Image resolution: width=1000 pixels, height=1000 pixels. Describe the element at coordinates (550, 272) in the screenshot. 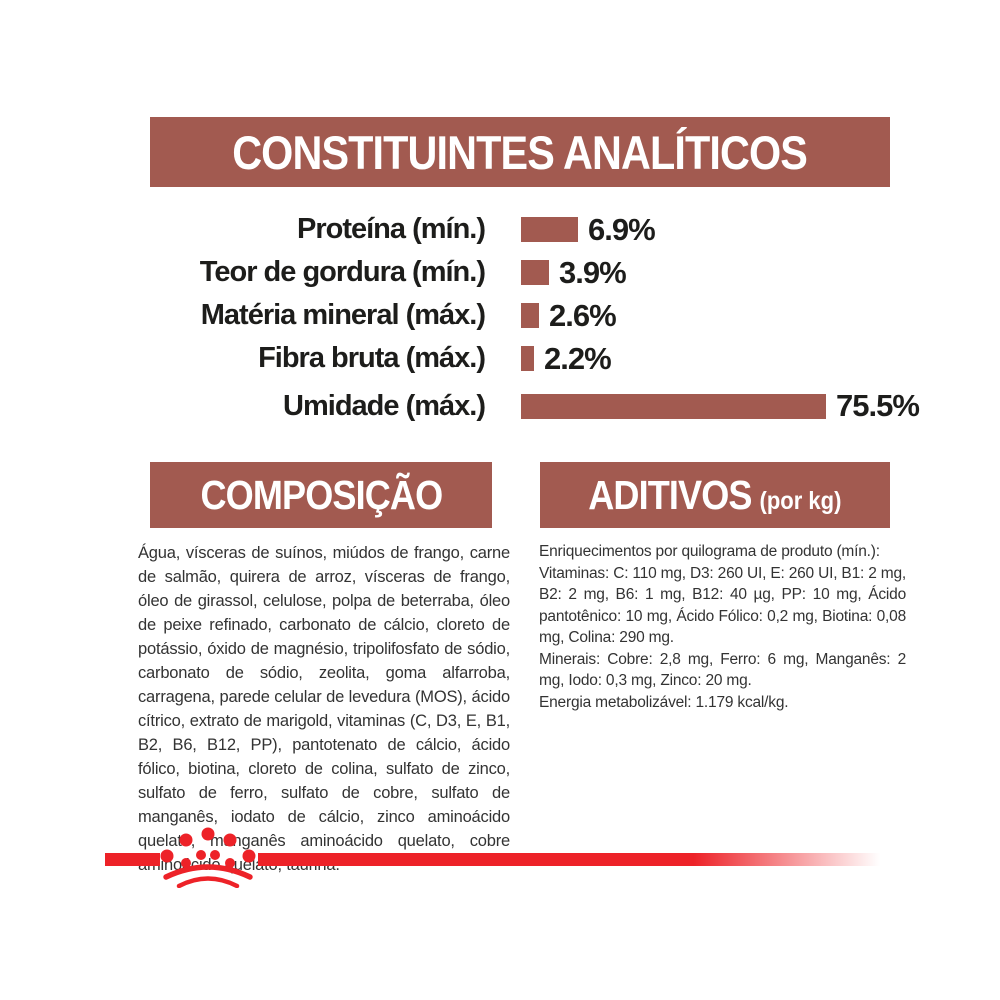

I see `chart-row-fat: Teor de gordura (mín.) 3.9%` at that location.